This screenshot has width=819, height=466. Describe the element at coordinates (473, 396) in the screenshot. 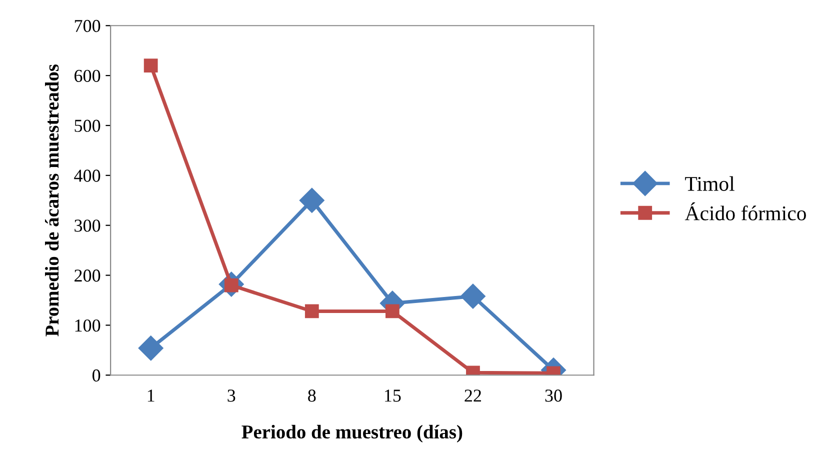

I see `x-tick-label: 22` at that location.